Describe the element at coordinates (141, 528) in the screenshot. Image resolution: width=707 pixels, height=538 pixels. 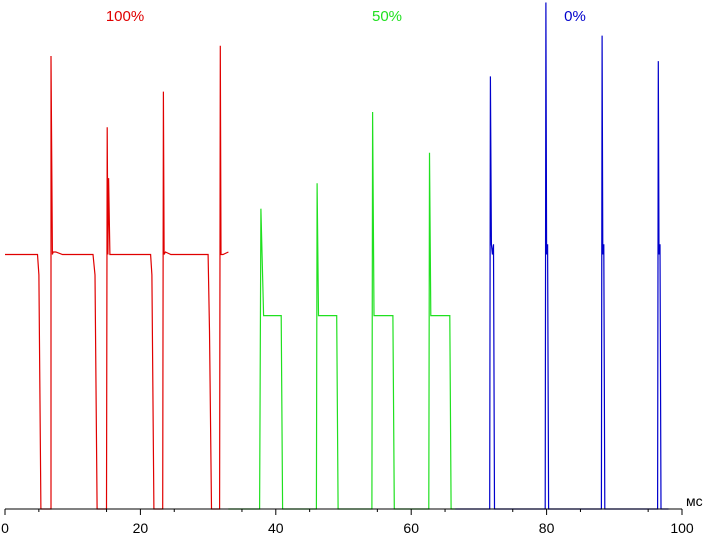
I see `x-tick-label: 20` at that location.